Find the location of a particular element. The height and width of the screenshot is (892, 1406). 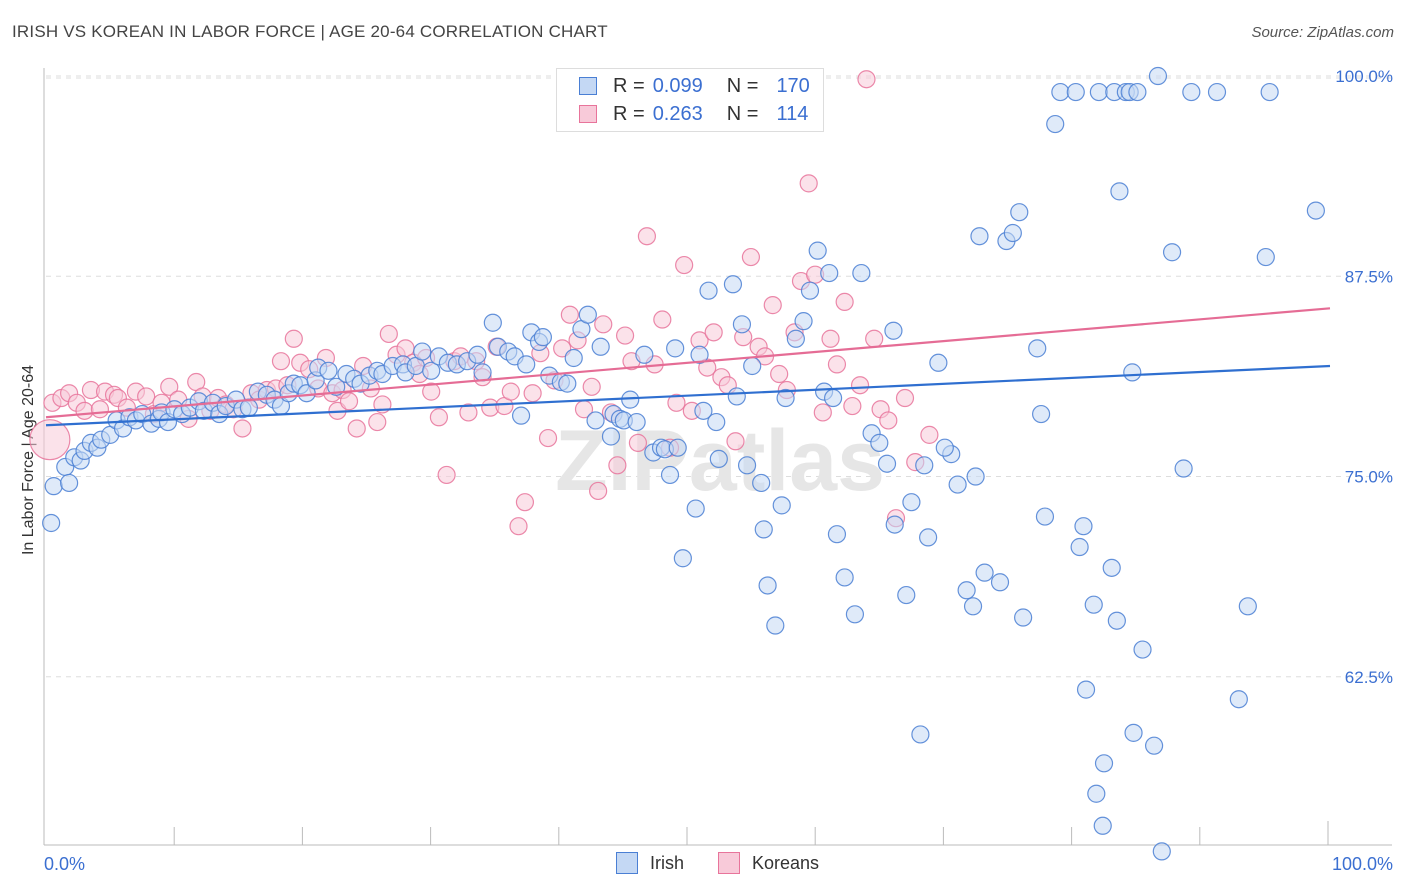

legend-koreans-n-value: 114 is located at coordinates (792, 113).